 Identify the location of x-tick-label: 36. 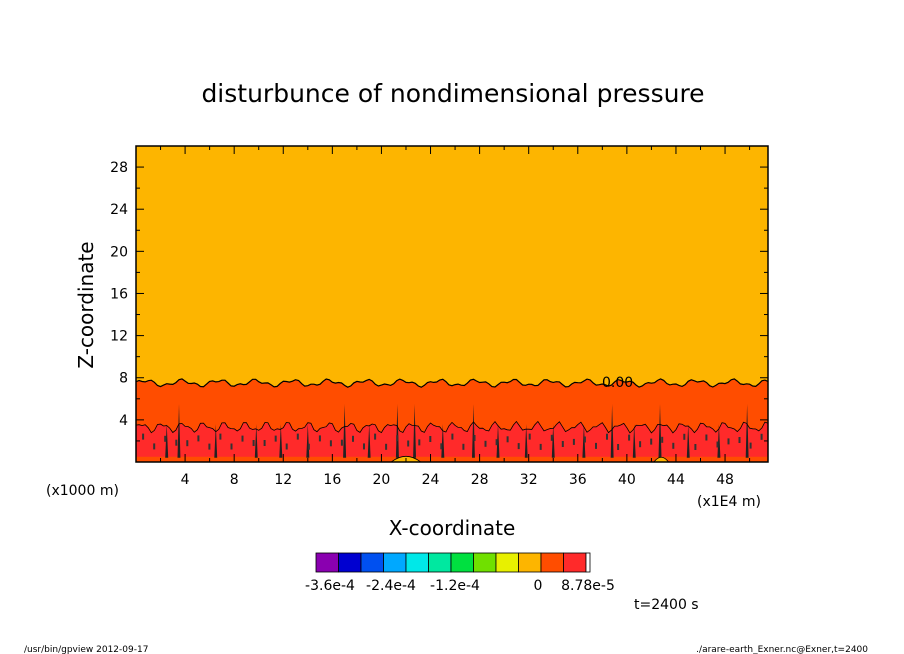
(578, 480).